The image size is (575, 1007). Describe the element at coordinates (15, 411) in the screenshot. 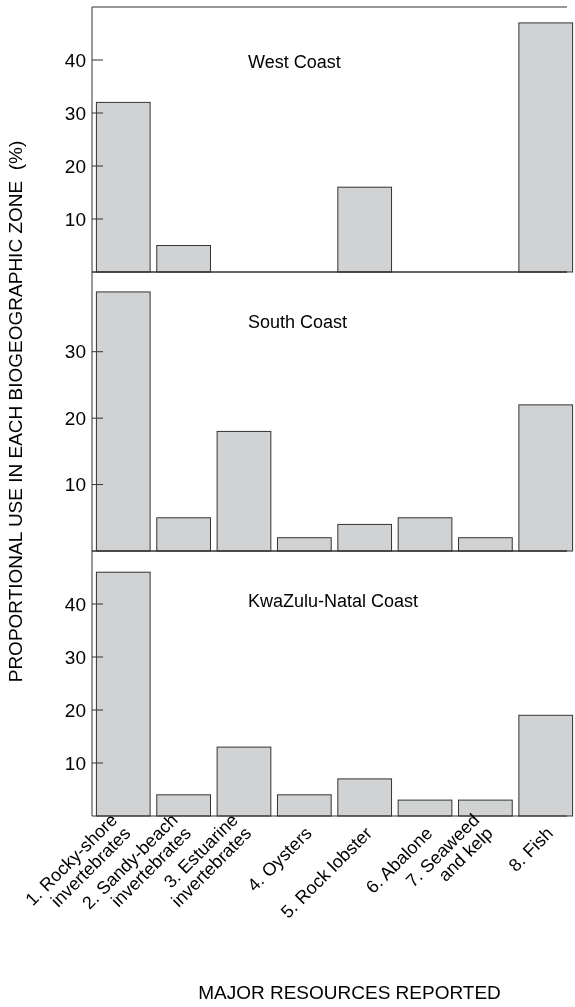

I see `y-axis-title: PROPORTIONAL USE IN EACH BIOGEOGRAPHIC ZONE (%)` at that location.